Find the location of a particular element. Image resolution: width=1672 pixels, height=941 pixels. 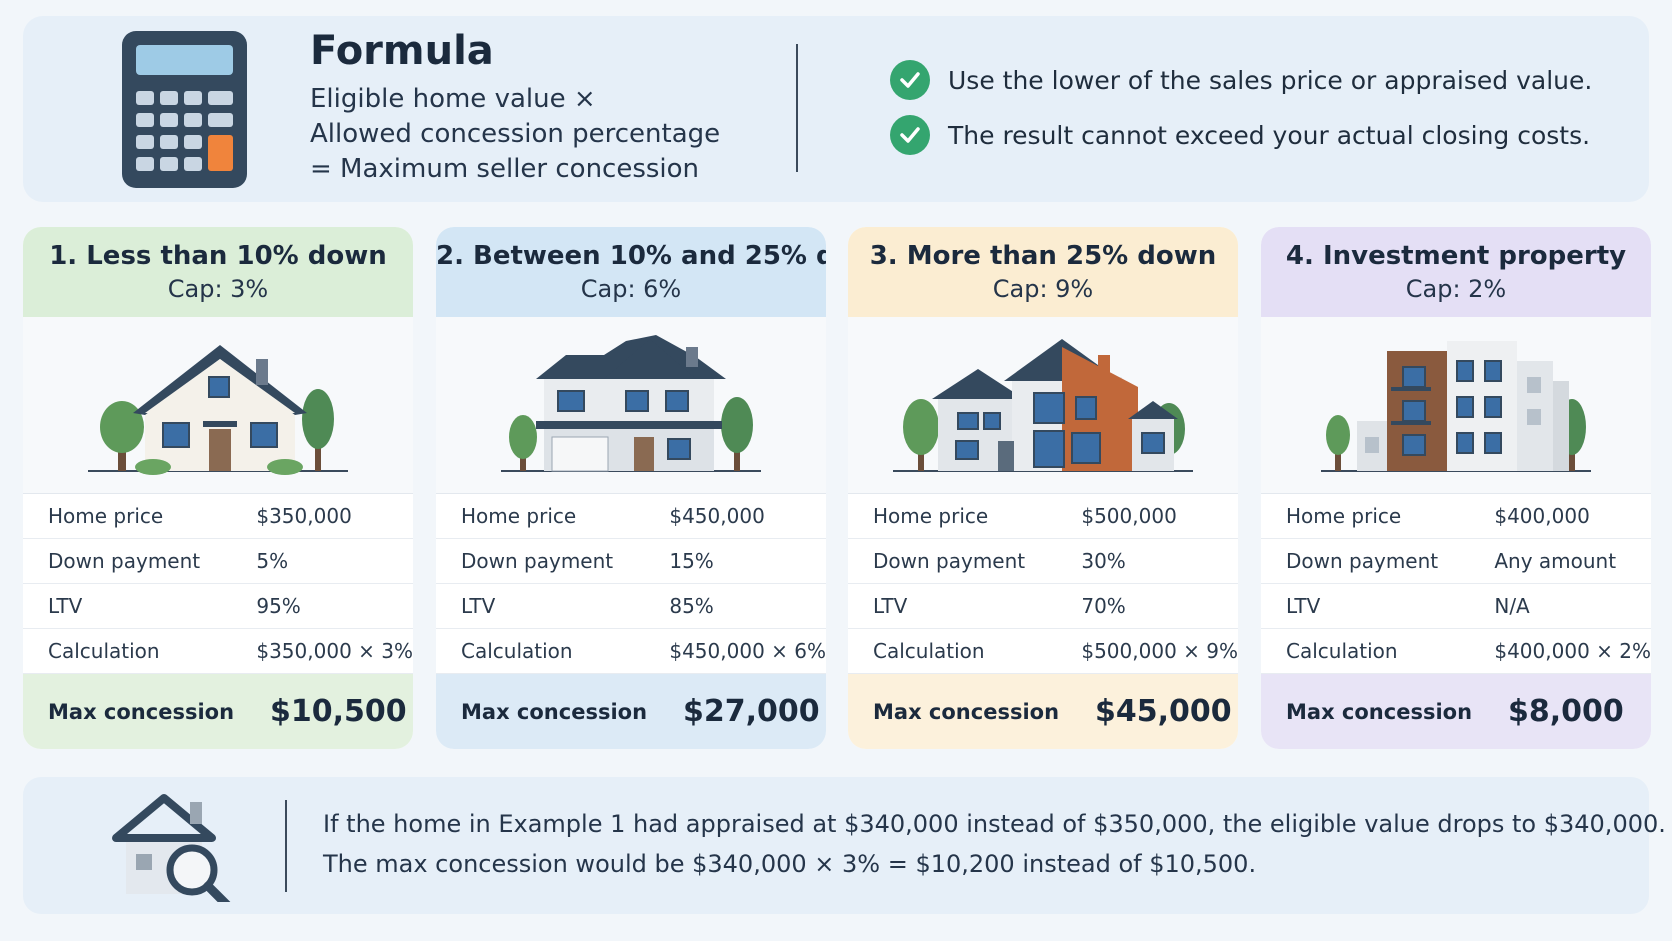

table-row: LTV 85% is located at coordinates (631, 606).